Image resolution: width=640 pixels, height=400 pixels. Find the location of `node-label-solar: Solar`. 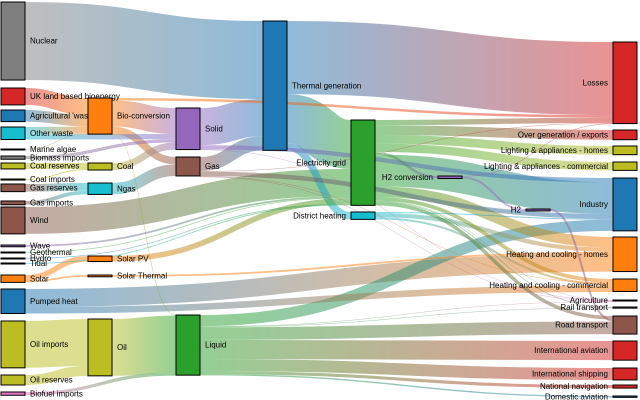

node-label-solar: Solar is located at coordinates (39, 278).